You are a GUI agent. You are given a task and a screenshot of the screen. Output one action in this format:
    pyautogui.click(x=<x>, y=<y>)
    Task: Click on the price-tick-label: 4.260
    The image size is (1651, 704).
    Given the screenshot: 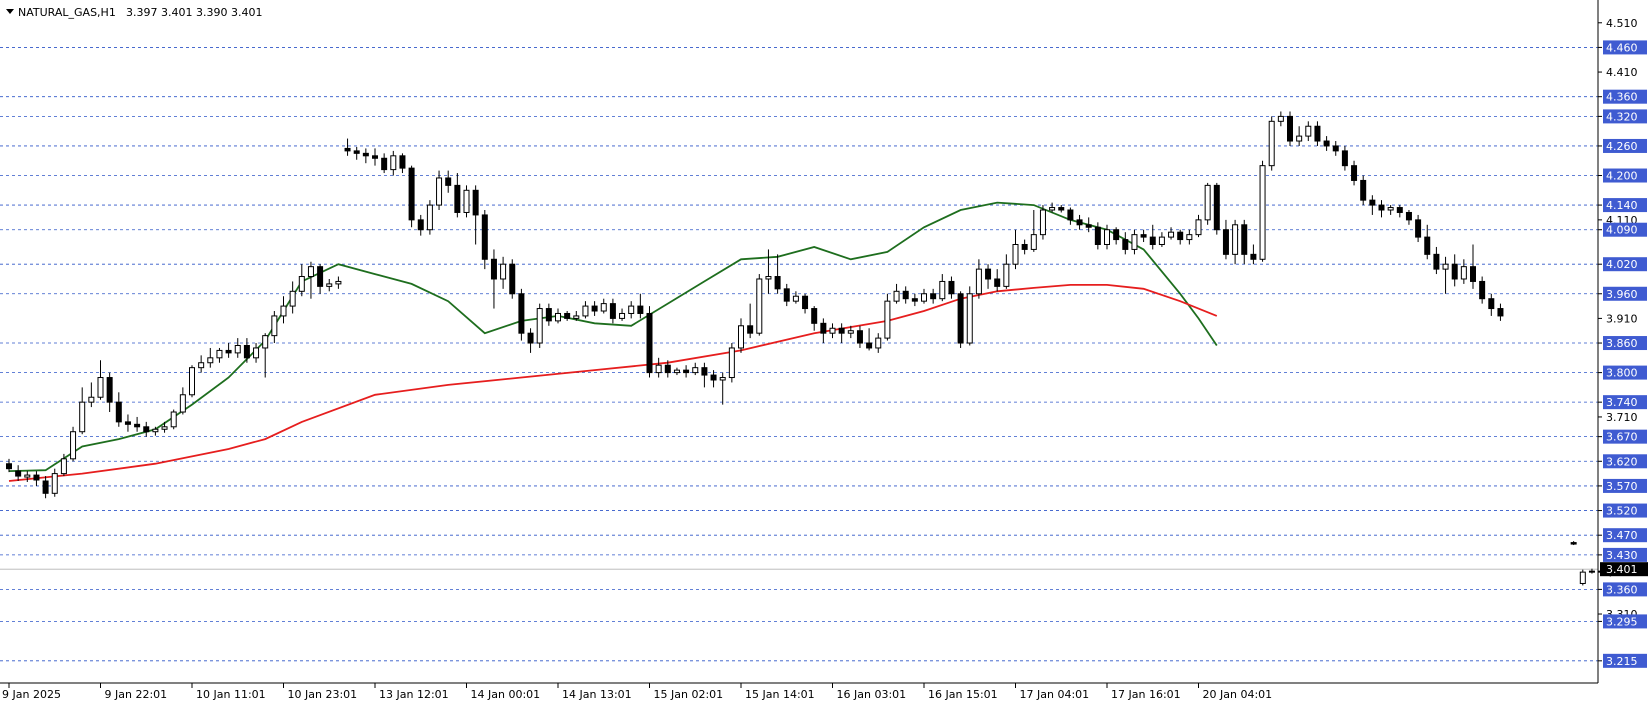 What is the action you would take?
    pyautogui.click(x=1622, y=146)
    